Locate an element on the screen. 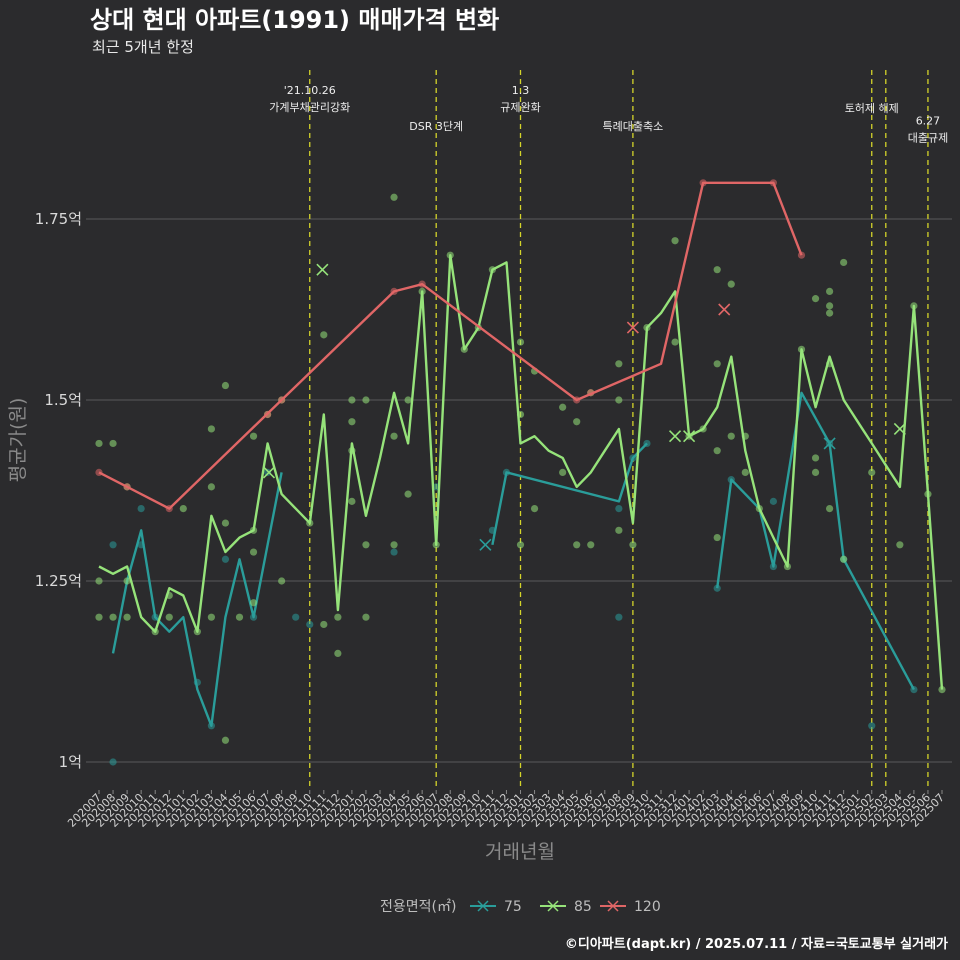 The image size is (960, 960). event-label: 토허제 해제 is located at coordinates (872, 108).